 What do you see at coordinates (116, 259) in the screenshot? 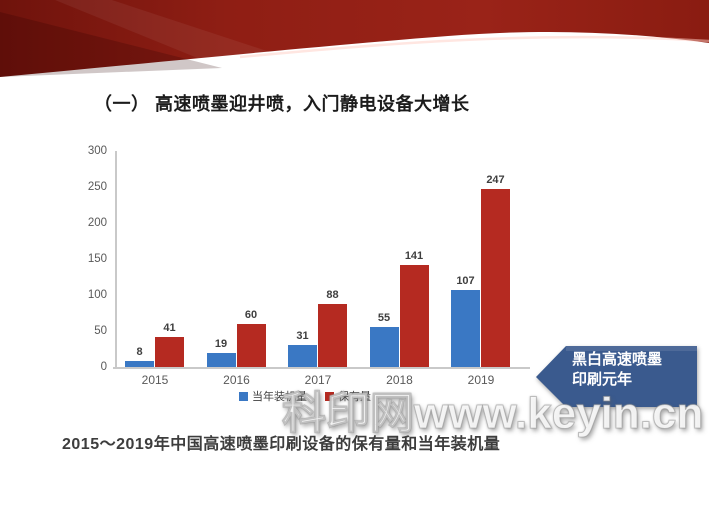
I see `y-axis-line` at bounding box center [116, 259].